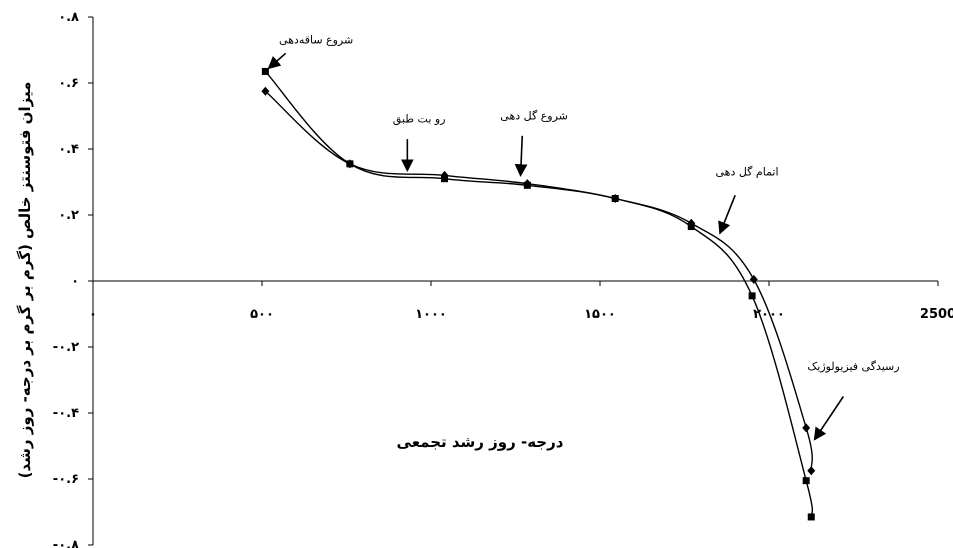 This screenshot has height=548, width=953. What do you see at coordinates (93, 314) in the screenshot?
I see `x-tick-label: ۰` at bounding box center [93, 314].